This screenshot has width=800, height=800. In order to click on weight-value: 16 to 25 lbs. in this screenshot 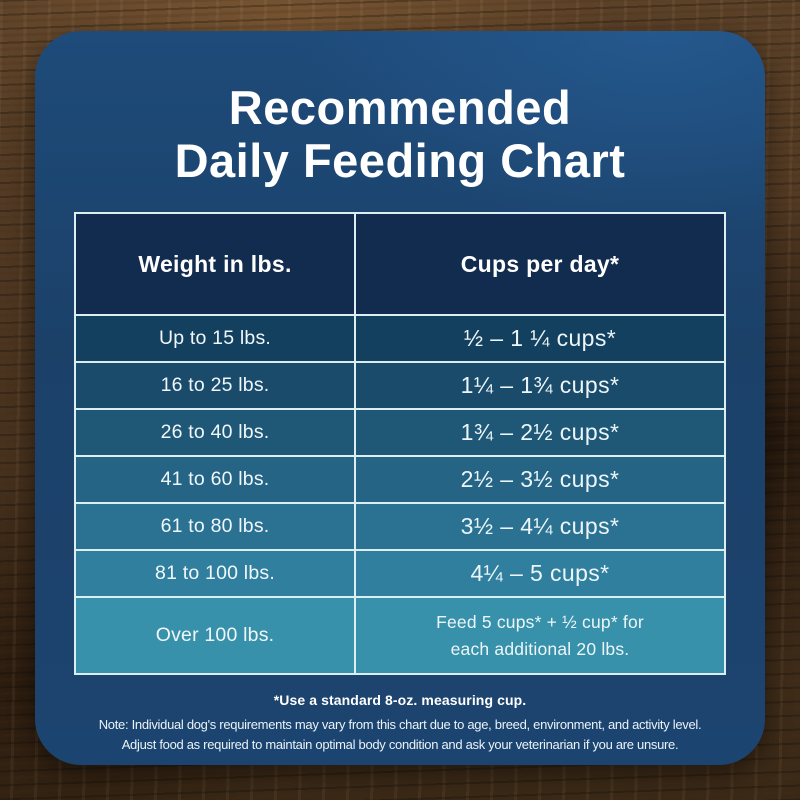, I will do `click(215, 385)`.